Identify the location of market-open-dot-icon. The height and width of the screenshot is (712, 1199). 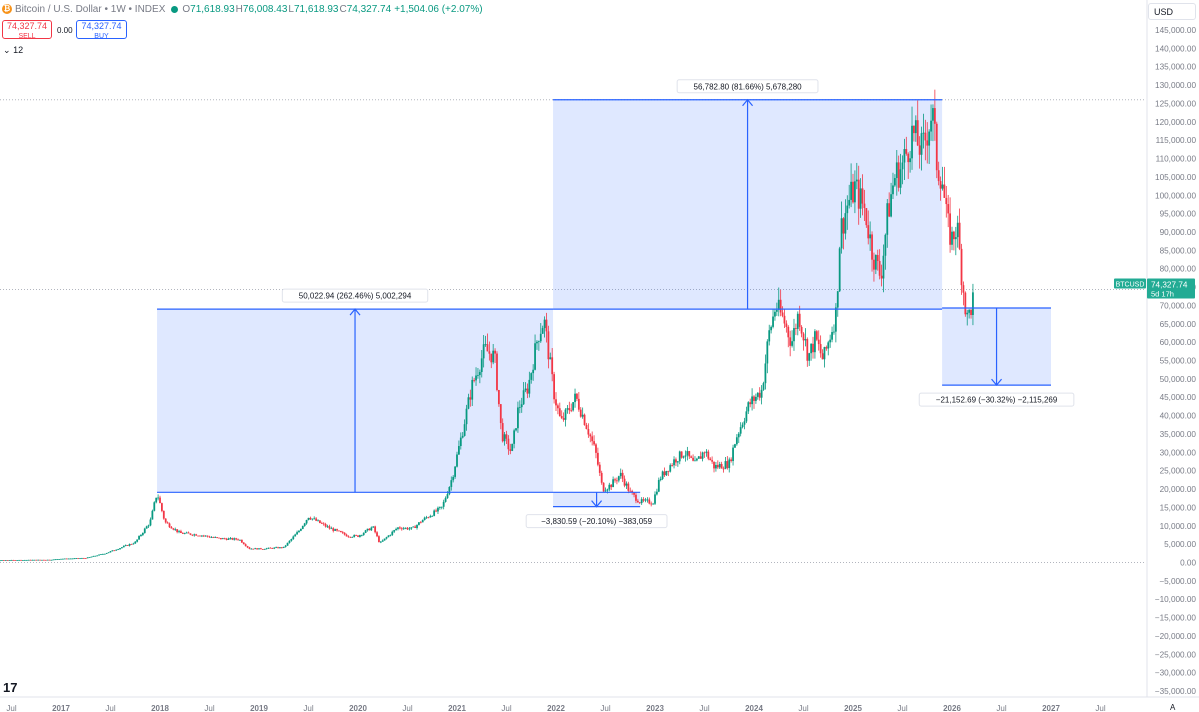
(175, 9).